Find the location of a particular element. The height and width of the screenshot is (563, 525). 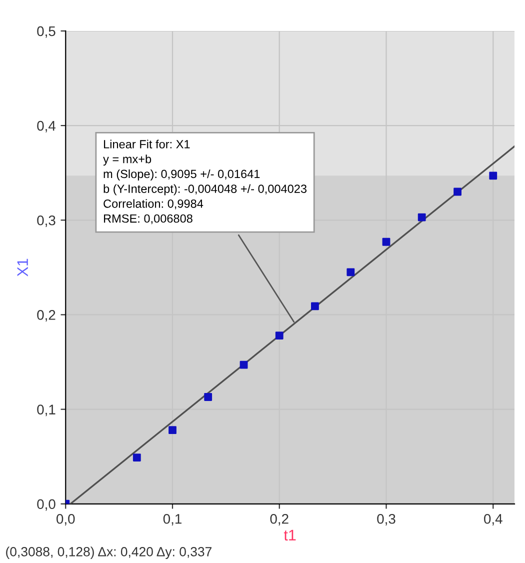

x-tick-label: 0,1 is located at coordinates (172, 520).